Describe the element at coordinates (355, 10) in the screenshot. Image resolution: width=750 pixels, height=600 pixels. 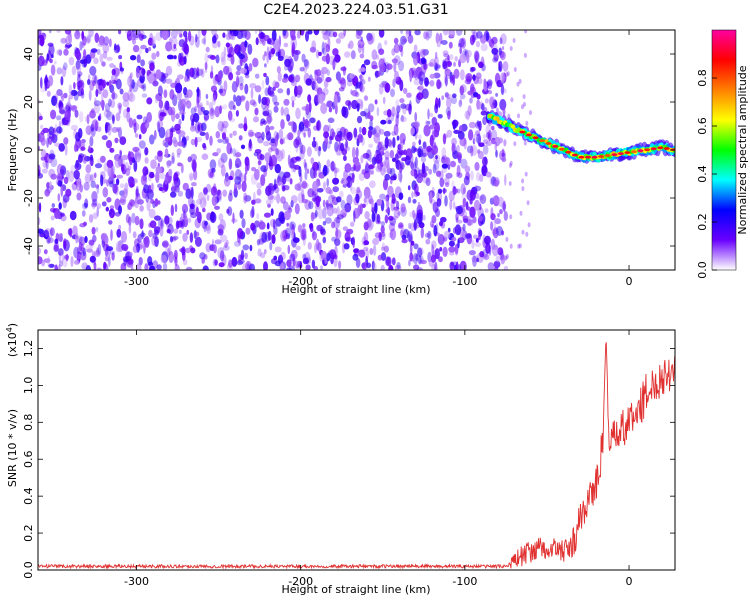
I see `figure-title: C2E4.2023.224.03.51.G31` at that location.